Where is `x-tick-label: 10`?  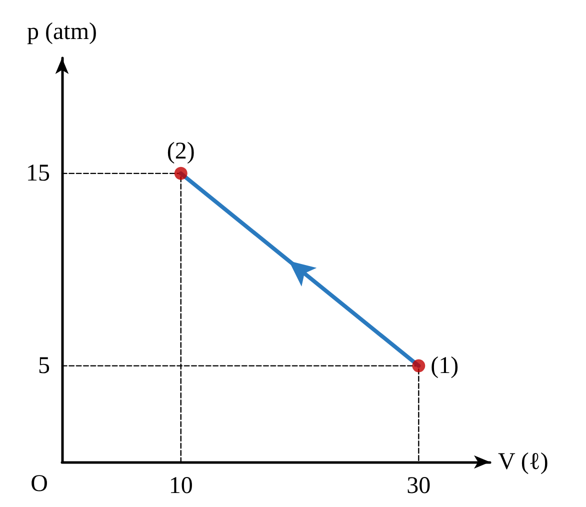
x-tick-label: 10 is located at coordinates (180, 486).